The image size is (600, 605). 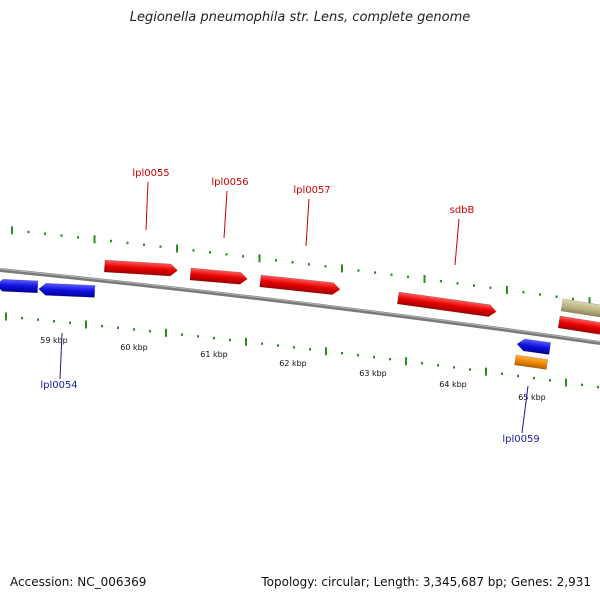 I want to click on gene-offscreen-other-shape, so click(x=580, y=308).